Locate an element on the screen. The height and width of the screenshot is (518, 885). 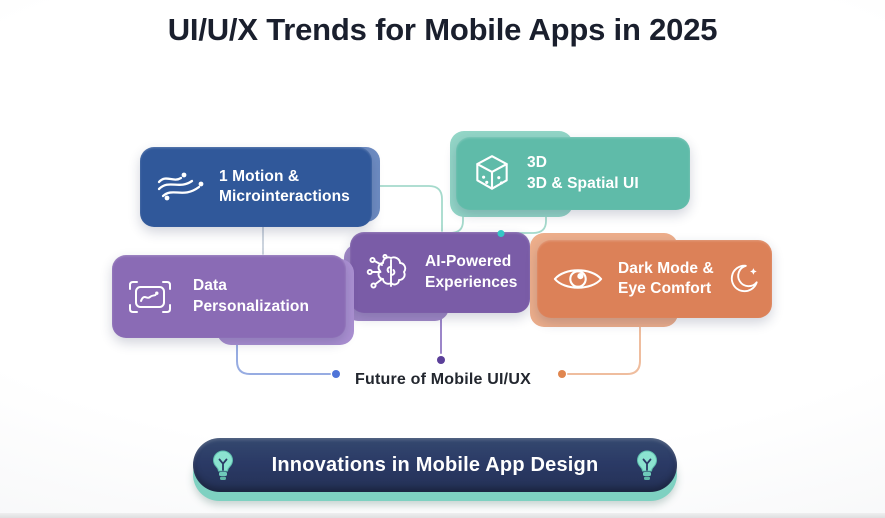
card-data-personalization: Data Personalization is located at coordinates (233, 300).